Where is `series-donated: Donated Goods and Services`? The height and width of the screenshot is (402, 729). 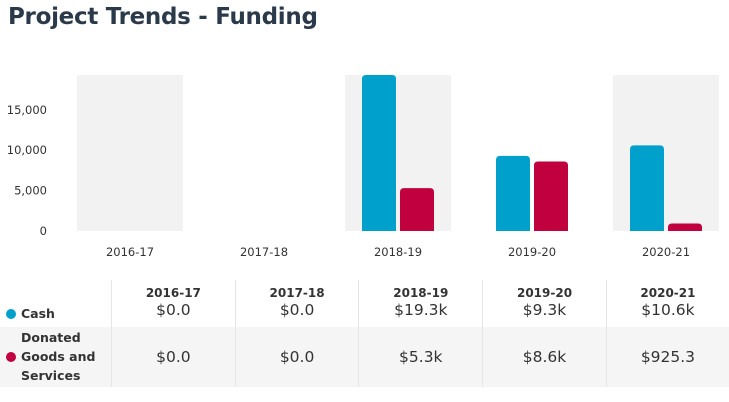 series-donated: Donated Goods and Services is located at coordinates (56, 357).